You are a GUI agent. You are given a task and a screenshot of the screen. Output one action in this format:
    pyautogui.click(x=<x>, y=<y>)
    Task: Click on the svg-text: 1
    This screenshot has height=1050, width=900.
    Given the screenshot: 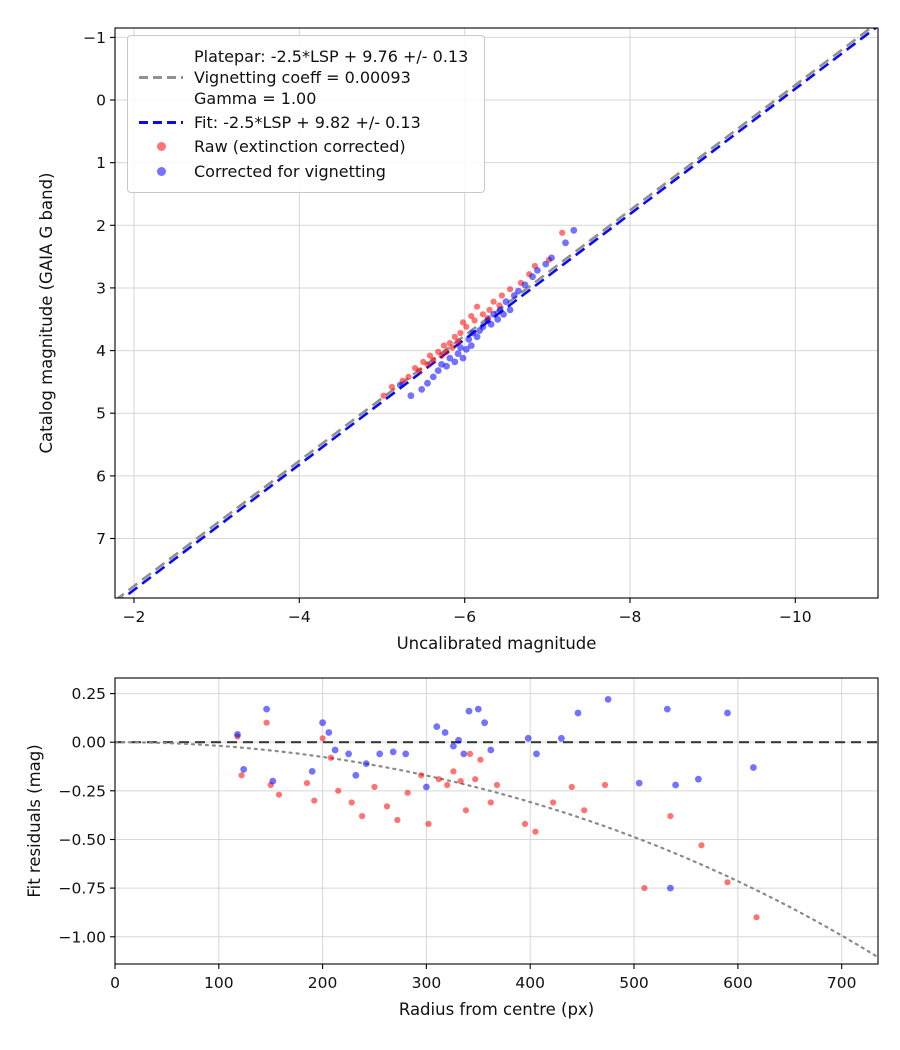 What is the action you would take?
    pyautogui.click(x=101, y=163)
    